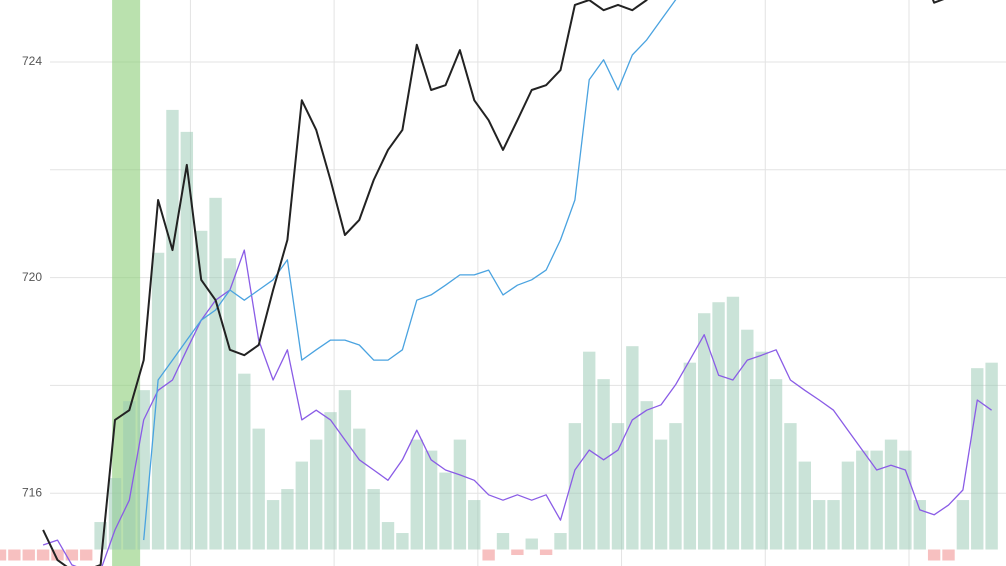 The height and width of the screenshot is (566, 1006). I want to click on y-tick-label: 720, so click(32, 277).